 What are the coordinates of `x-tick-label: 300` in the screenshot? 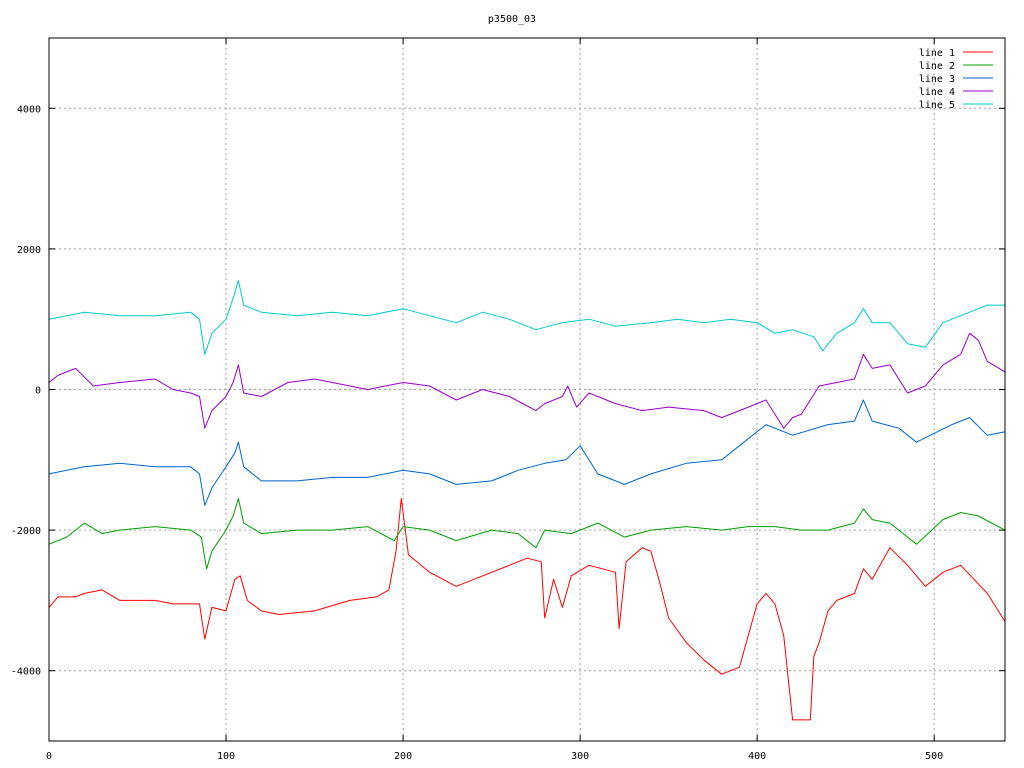 It's located at (580, 756).